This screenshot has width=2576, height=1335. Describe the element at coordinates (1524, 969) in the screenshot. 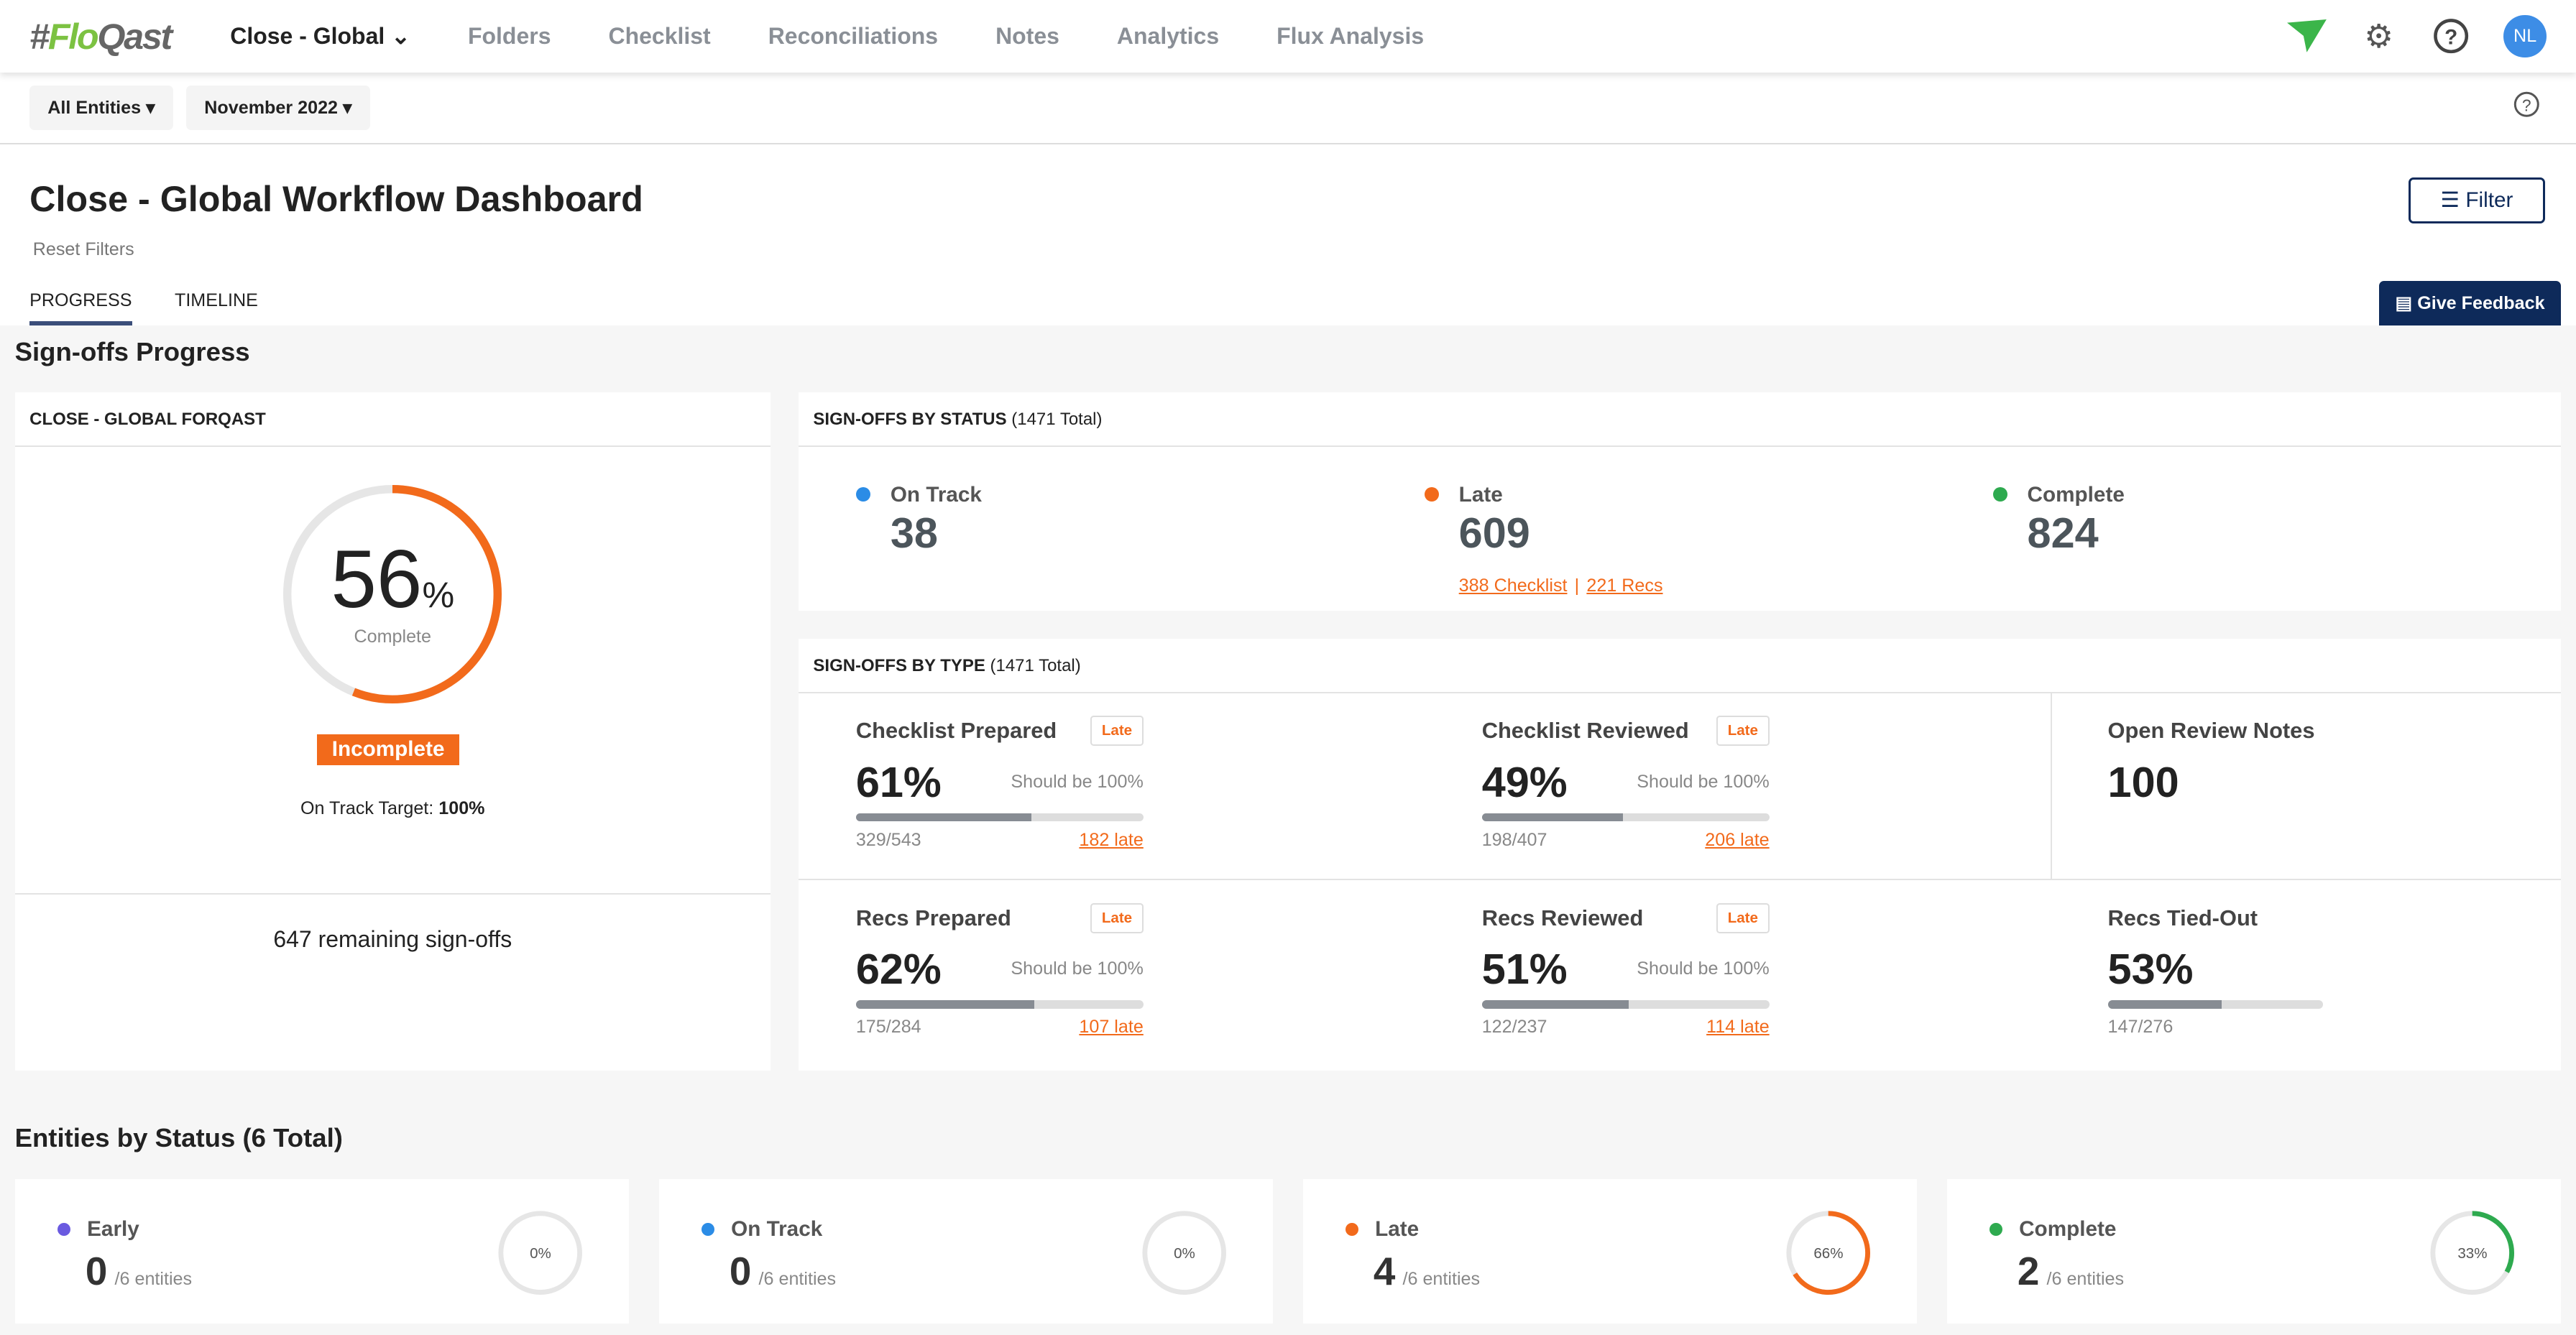

I see `type-percent: 51%` at that location.